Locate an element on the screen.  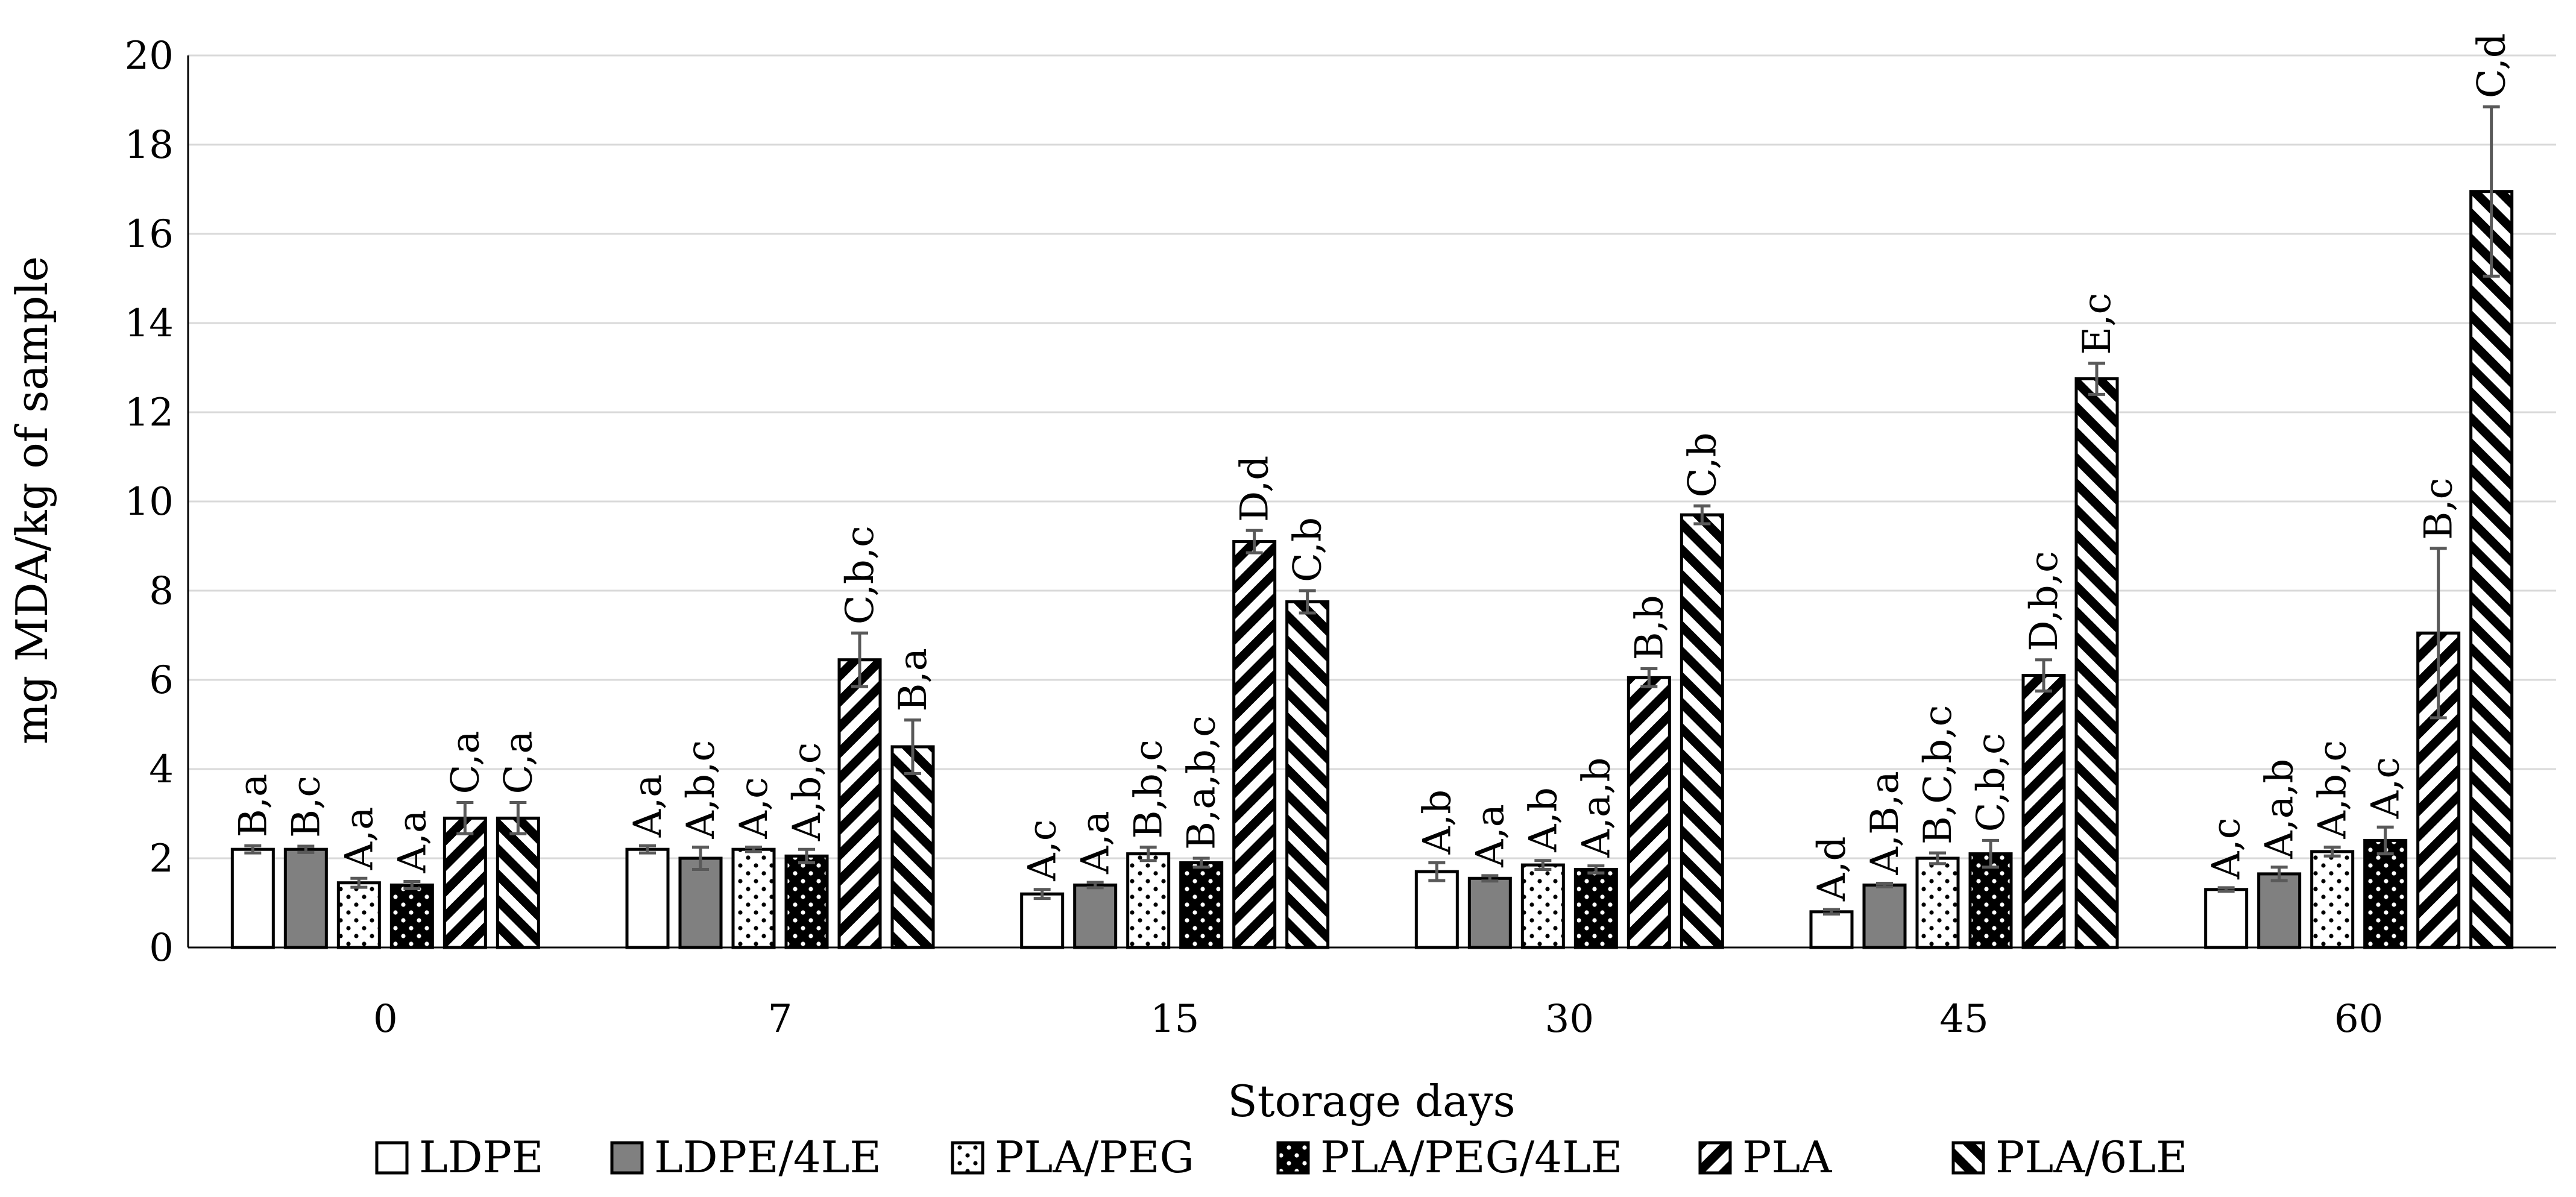
x-tick-label: 45 is located at coordinates (1963, 1019).